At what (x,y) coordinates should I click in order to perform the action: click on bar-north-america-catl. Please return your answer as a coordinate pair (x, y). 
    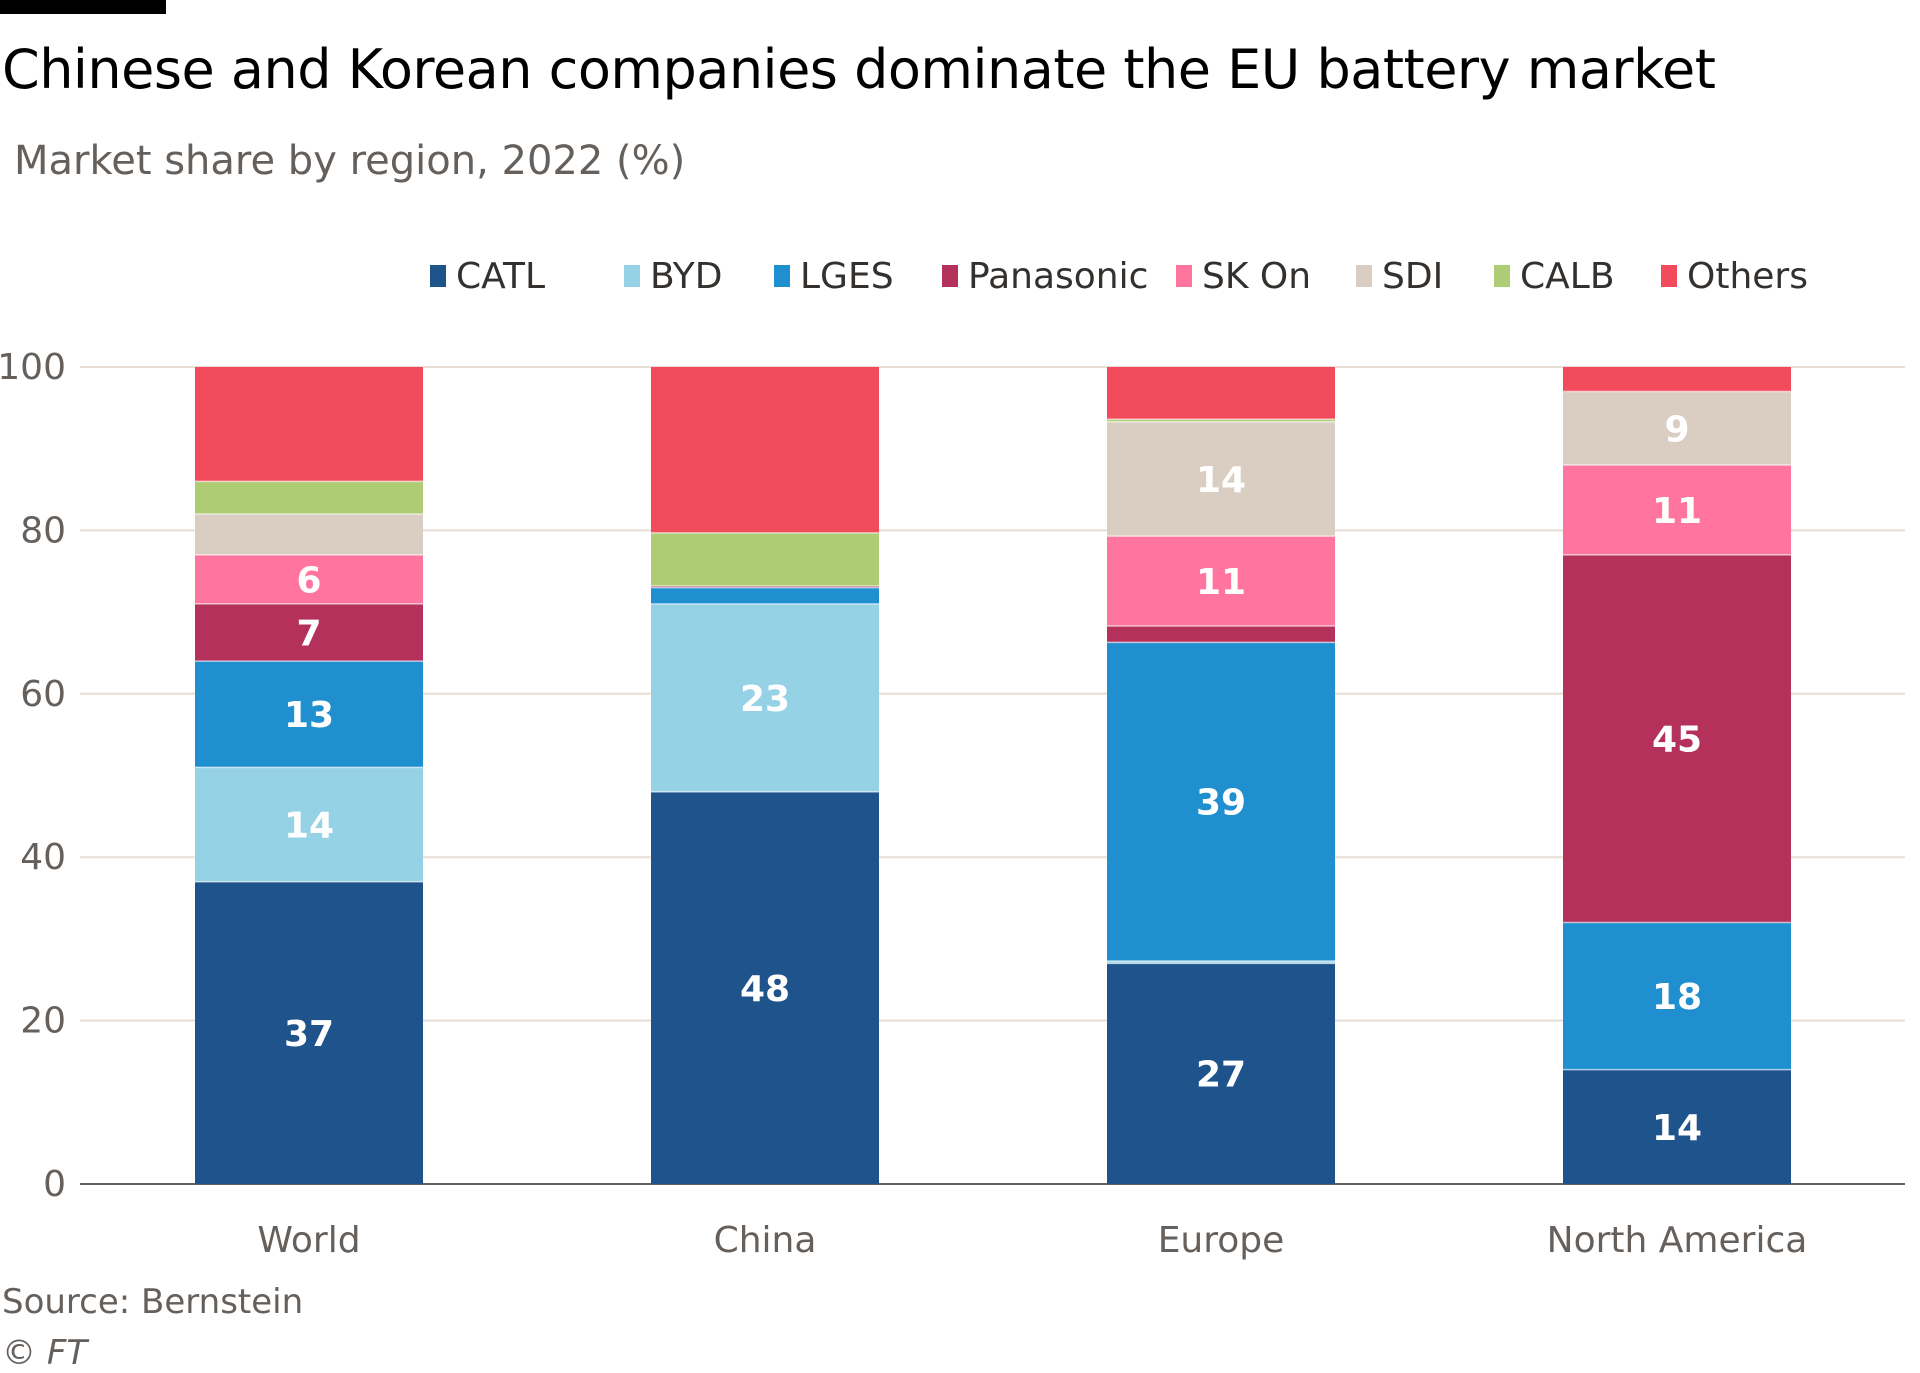
    Looking at the image, I should click on (1677, 1126).